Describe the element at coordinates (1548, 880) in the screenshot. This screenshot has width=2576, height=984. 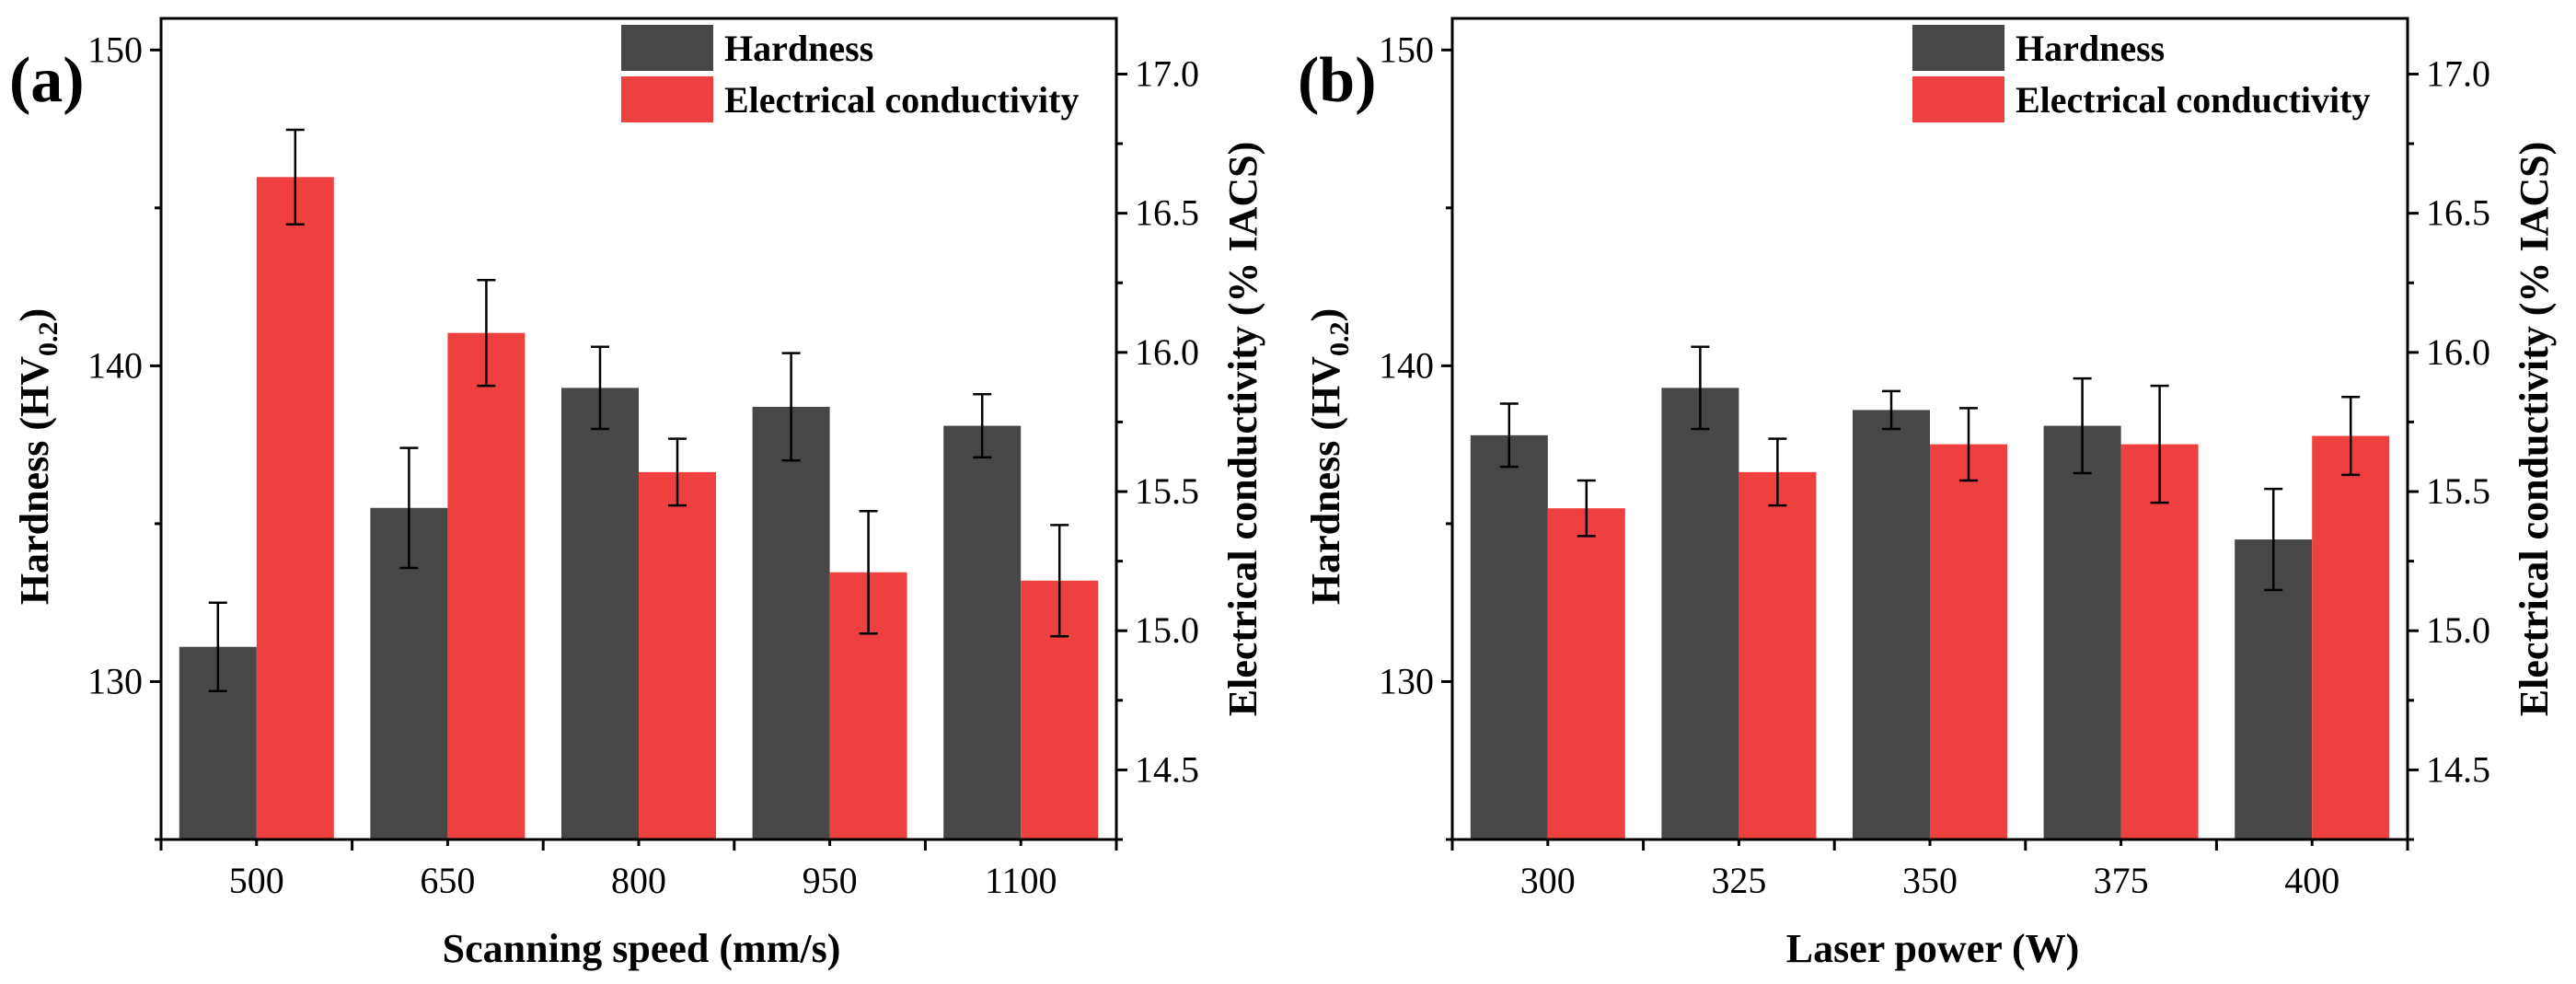
I see `x-tick-label: 300` at that location.